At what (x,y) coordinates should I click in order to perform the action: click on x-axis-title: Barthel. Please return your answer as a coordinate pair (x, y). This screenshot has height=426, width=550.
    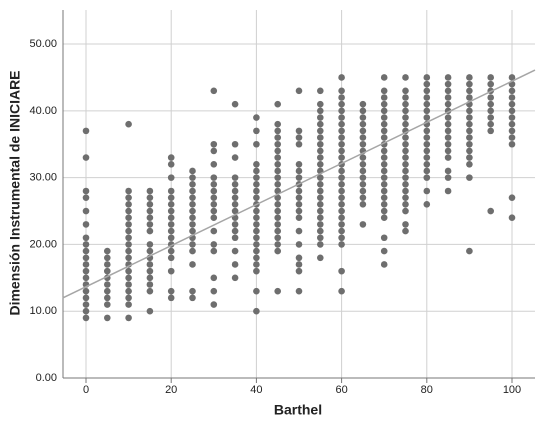
    Looking at the image, I should click on (298, 410).